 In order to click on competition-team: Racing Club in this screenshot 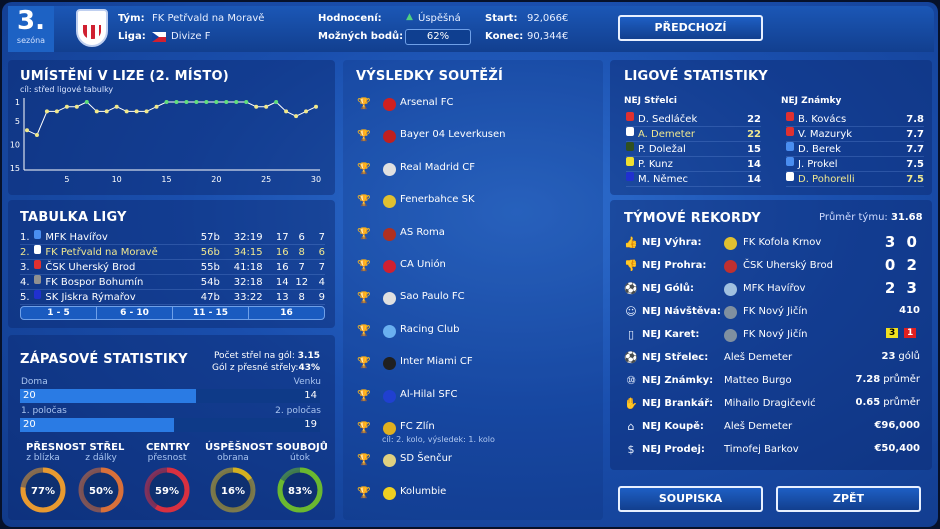, I will do `click(430, 329)`.